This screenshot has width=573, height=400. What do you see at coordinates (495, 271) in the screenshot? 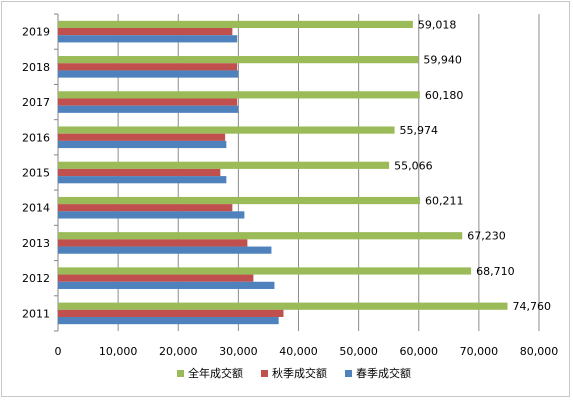
I see `data-label-2012: 68,710` at bounding box center [495, 271].